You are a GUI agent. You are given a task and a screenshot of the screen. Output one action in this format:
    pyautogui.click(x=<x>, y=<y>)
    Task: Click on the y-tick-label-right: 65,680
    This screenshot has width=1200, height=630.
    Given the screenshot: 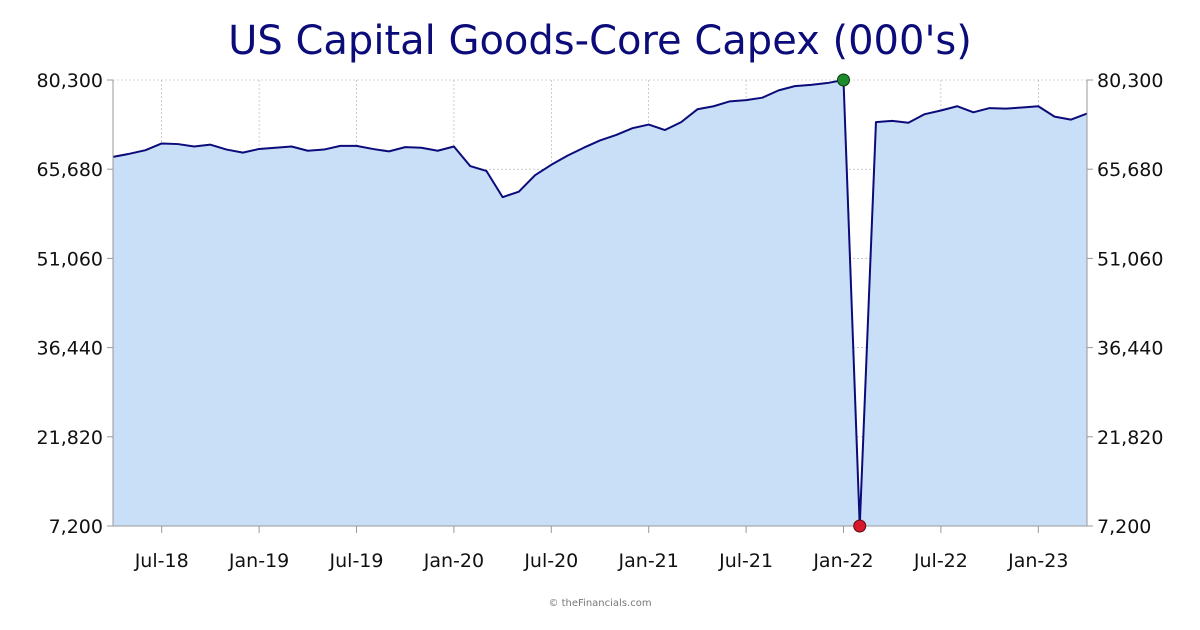 What is the action you would take?
    pyautogui.click(x=1130, y=170)
    